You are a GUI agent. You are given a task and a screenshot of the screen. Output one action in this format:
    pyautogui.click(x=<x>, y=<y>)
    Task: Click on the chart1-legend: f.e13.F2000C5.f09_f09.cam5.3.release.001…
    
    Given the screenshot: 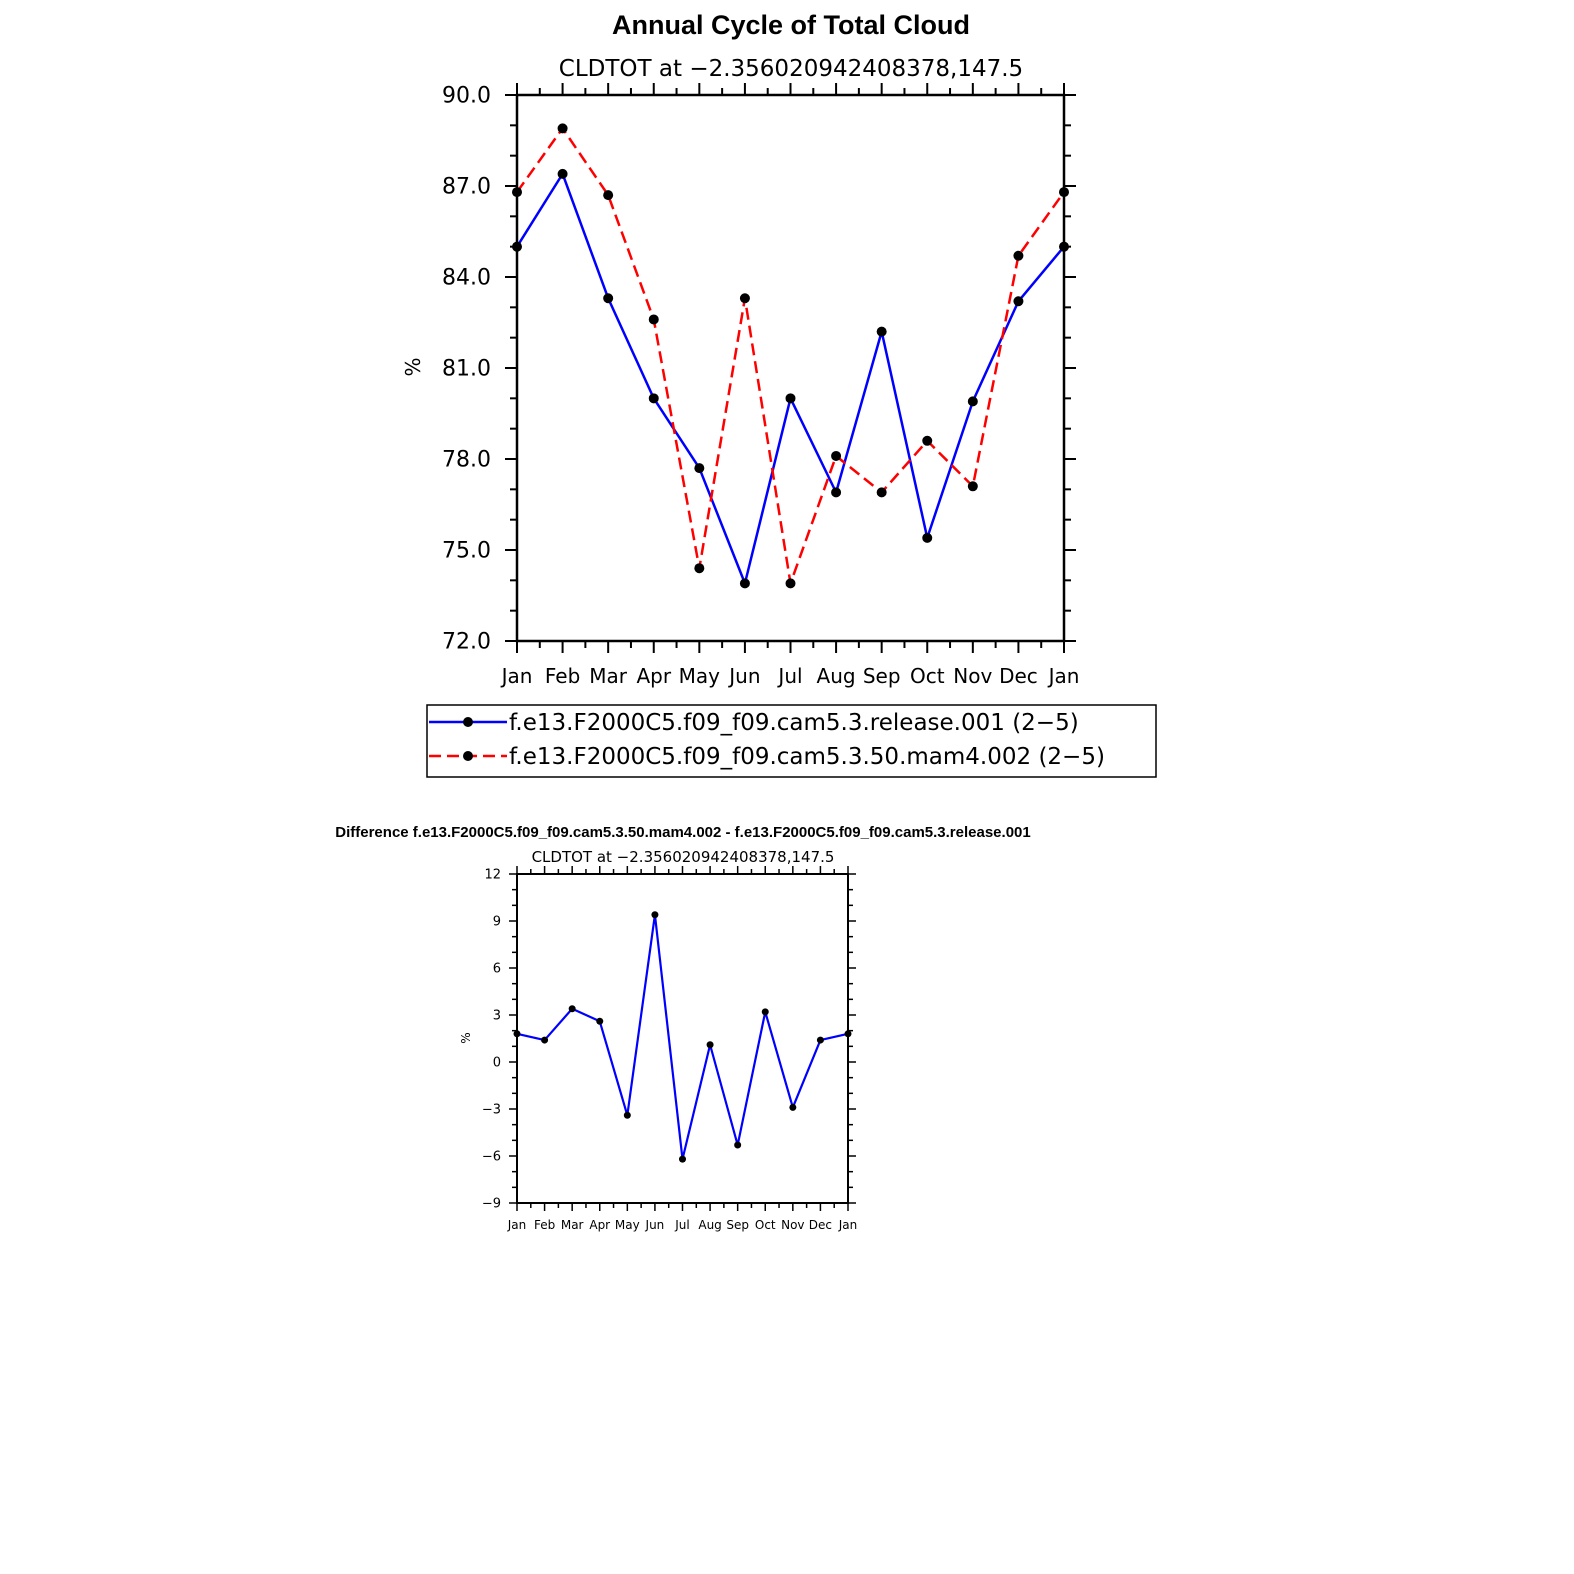 What is the action you would take?
    pyautogui.click(x=767, y=740)
    